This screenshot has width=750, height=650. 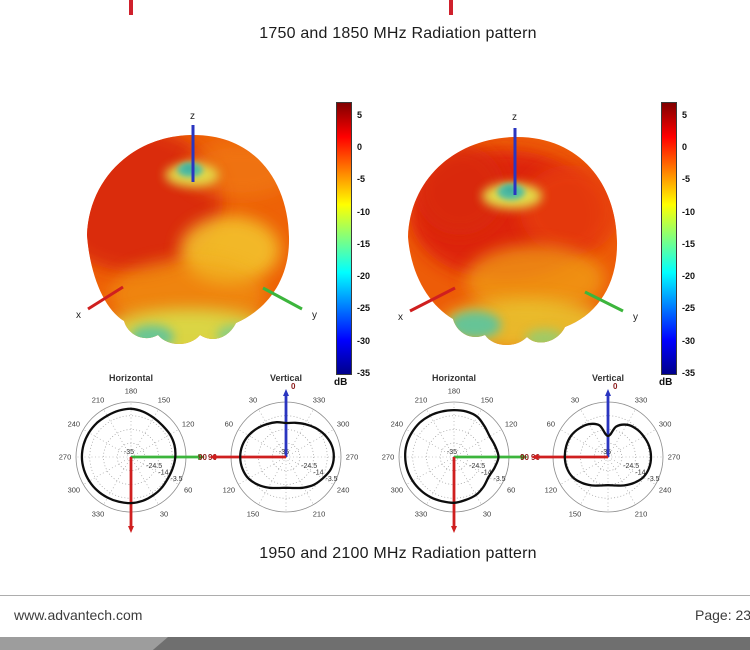 I want to click on radiation-surface, so click(x=513, y=241).